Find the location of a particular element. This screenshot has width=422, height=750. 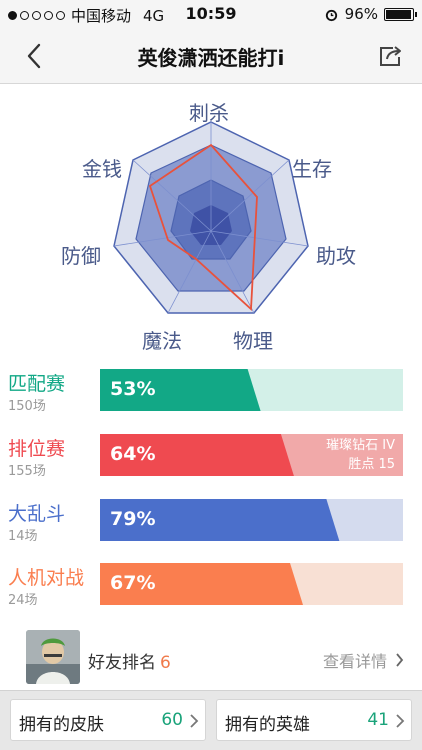

radar-label-magic: 魔法 is located at coordinates (162, 341).